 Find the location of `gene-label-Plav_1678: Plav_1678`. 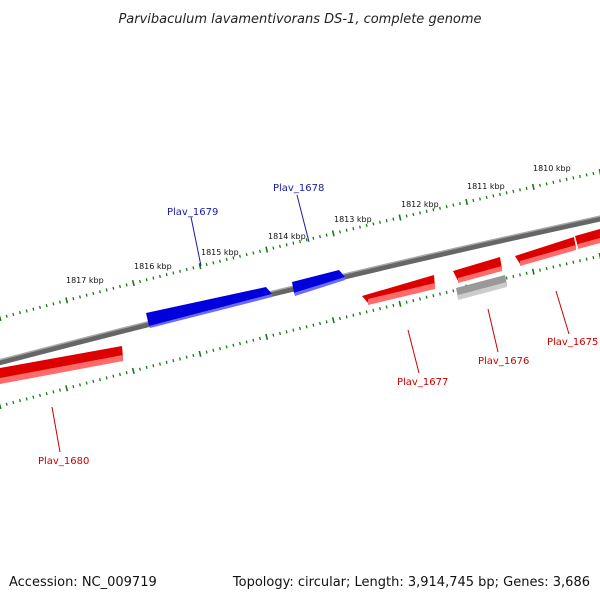

gene-label-Plav_1678: Plav_1678 is located at coordinates (298, 188).